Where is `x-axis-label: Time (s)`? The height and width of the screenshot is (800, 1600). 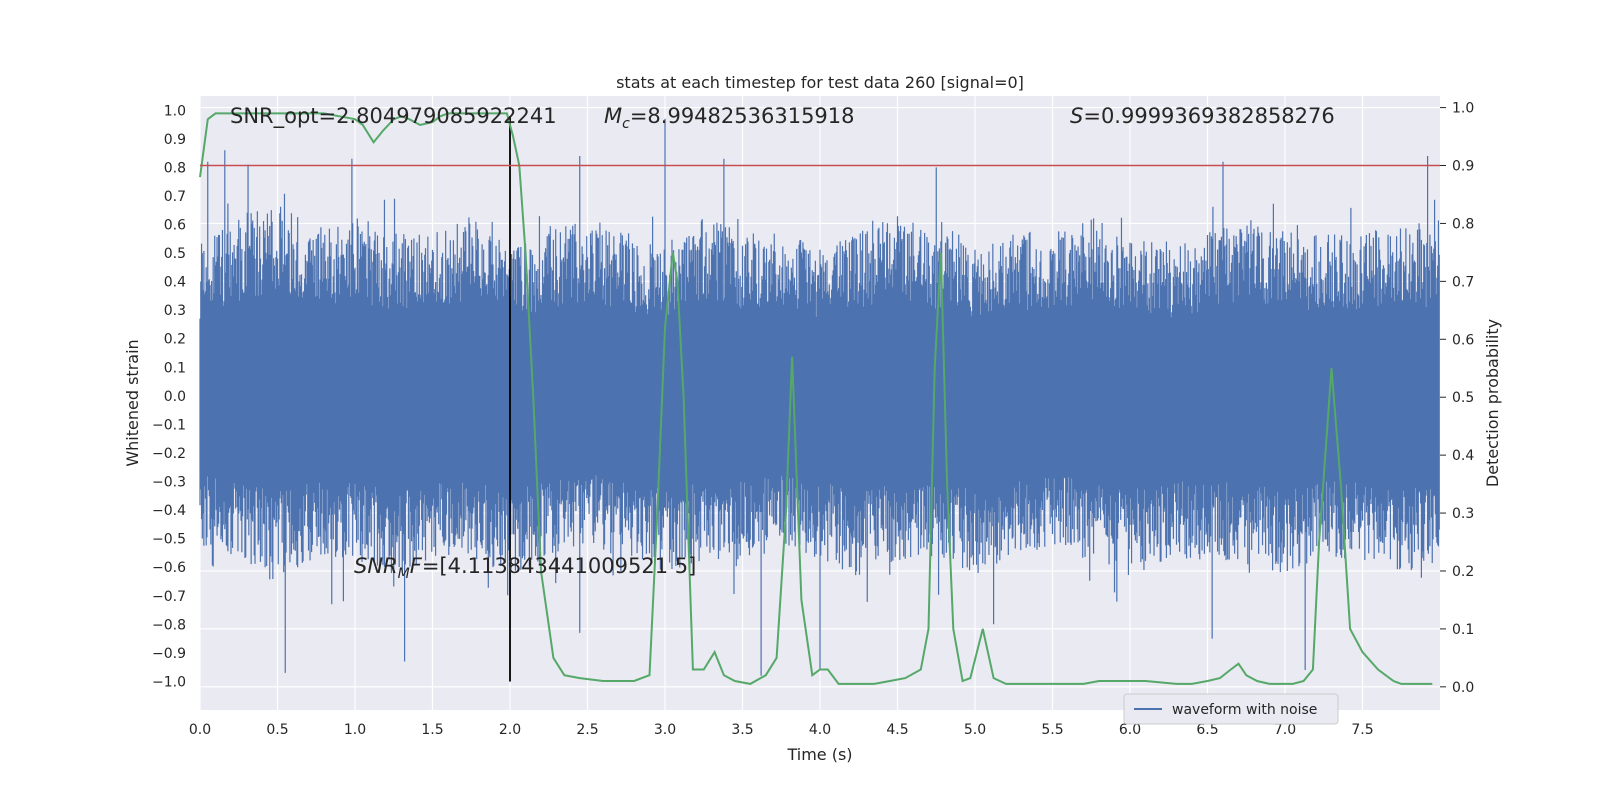
x-axis-label: Time (s) is located at coordinates (819, 754).